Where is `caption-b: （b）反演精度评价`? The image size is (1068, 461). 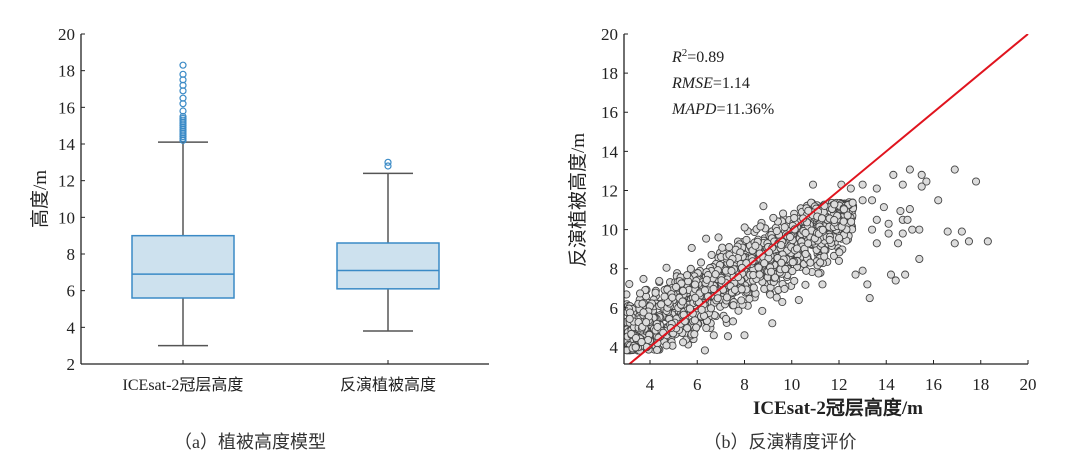 caption-b: （b）反演精度评价 is located at coordinates (780, 442).